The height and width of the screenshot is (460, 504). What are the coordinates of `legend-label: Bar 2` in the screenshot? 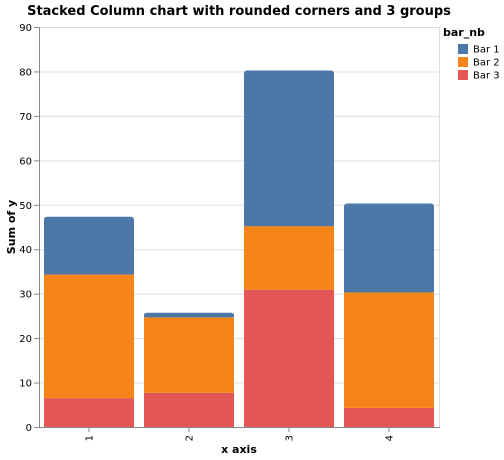 It's located at (486, 63).